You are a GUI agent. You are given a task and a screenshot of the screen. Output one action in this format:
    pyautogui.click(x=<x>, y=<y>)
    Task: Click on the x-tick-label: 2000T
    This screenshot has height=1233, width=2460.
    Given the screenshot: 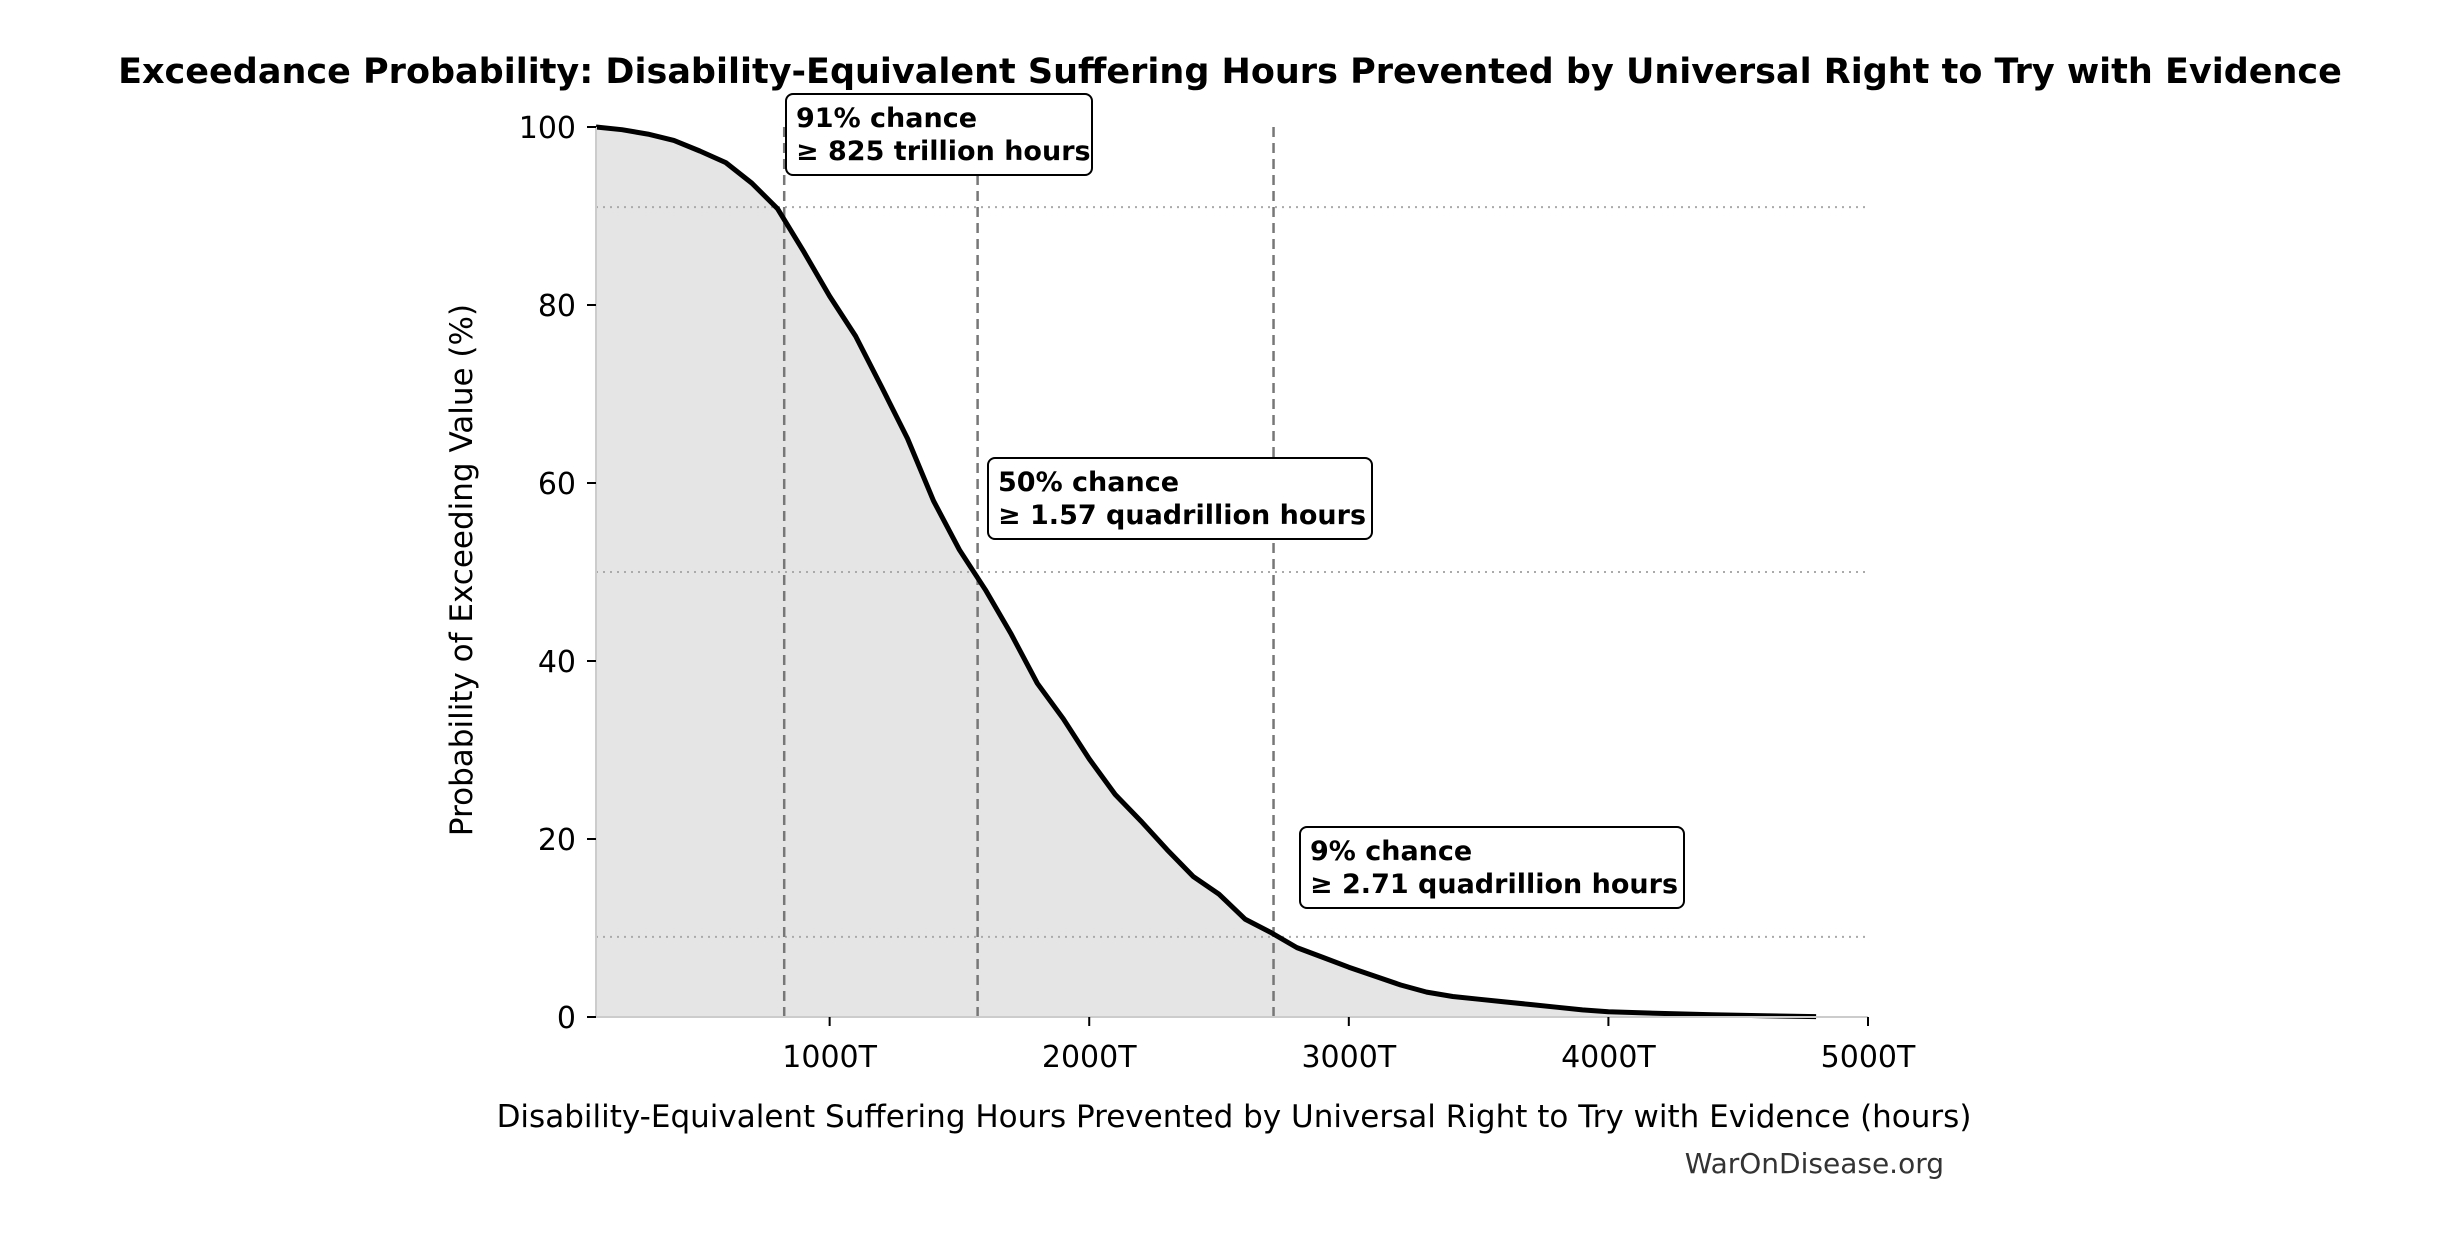 What is the action you would take?
    pyautogui.click(x=1089, y=1057)
    